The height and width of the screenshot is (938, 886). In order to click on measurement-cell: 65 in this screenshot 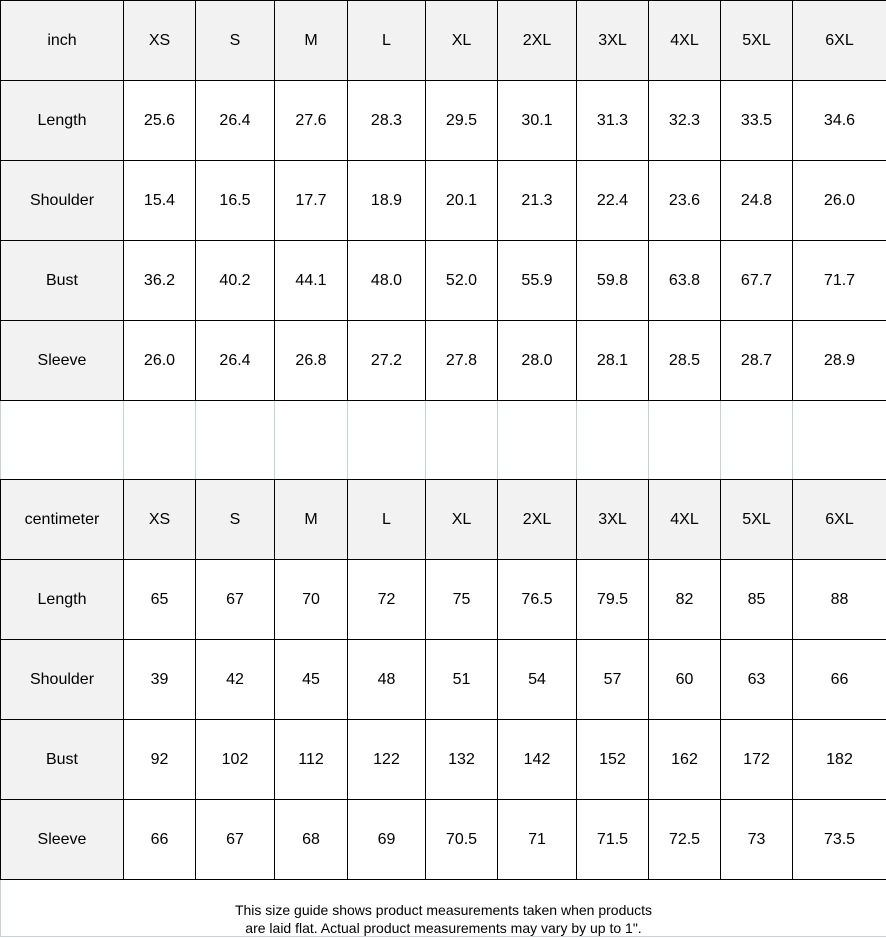, I will do `click(159, 599)`.